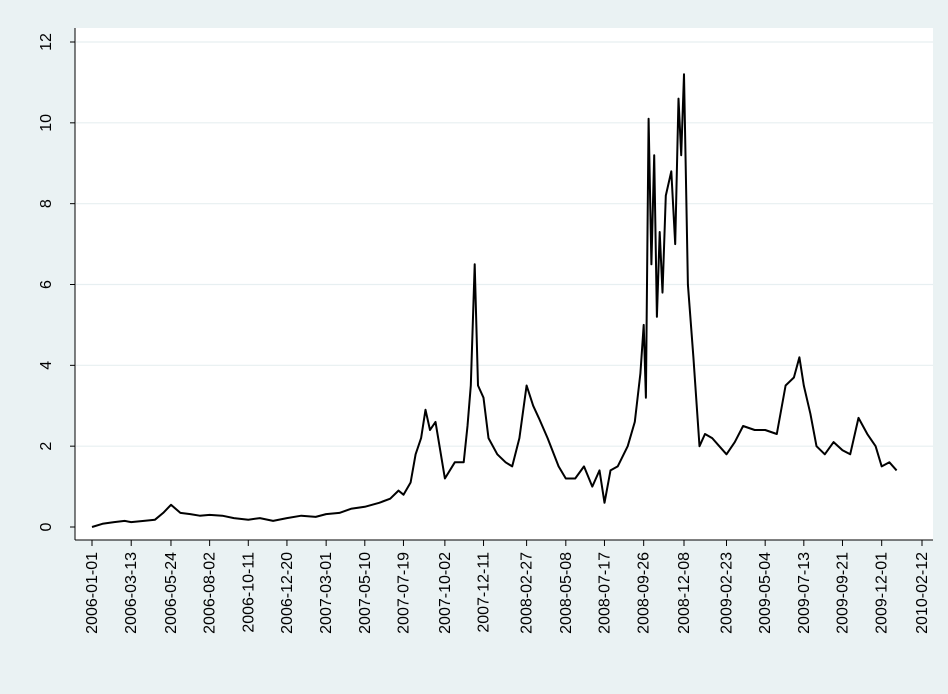 The width and height of the screenshot is (948, 694). I want to click on x-tick-label: 2006-12-20, so click(287, 593).